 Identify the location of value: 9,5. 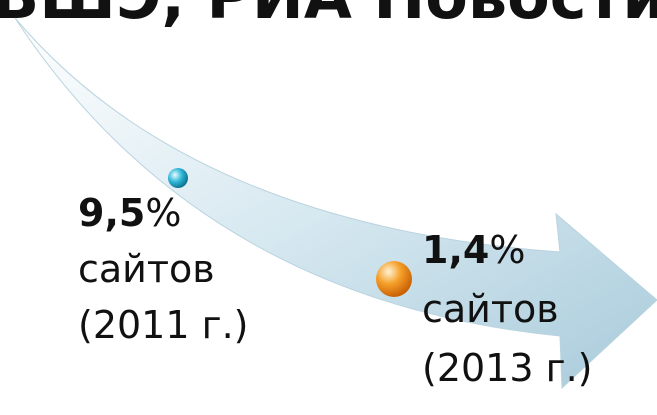
(111, 213).